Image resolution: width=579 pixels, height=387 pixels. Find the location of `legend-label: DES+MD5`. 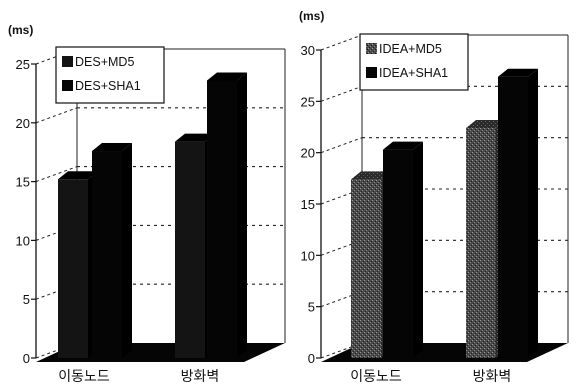

legend-label: DES+MD5 is located at coordinates (104, 62).